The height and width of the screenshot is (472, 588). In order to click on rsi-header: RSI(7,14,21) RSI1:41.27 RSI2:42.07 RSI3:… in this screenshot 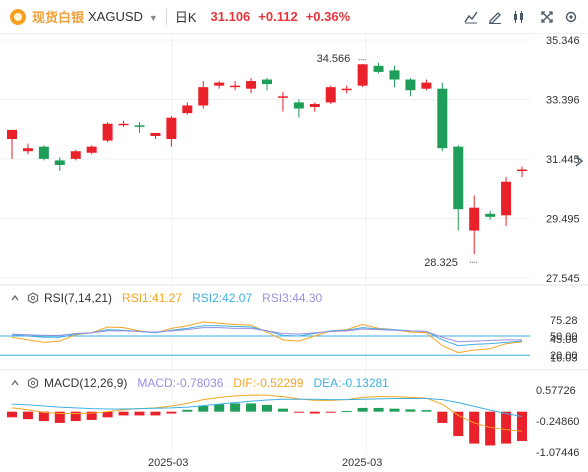, I will do `click(161, 298)`.